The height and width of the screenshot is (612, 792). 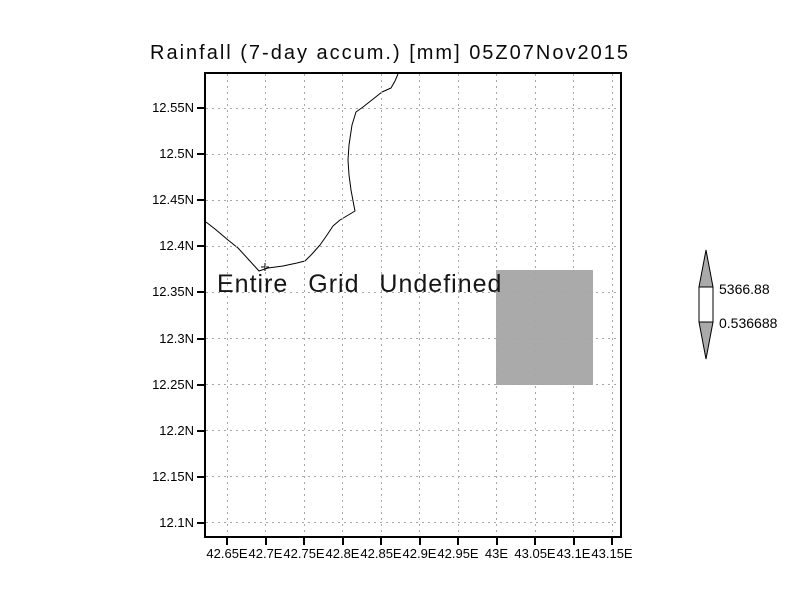 What do you see at coordinates (706, 340) in the screenshot?
I see `colorbar-arrow-down-icon` at bounding box center [706, 340].